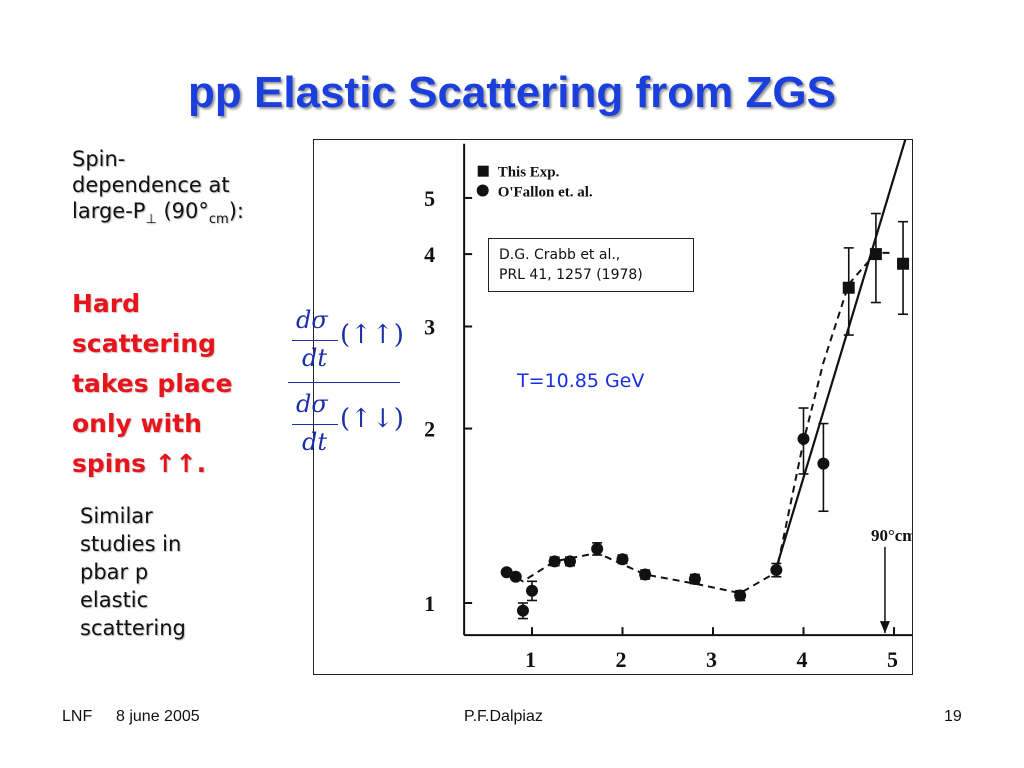 This screenshot has width=1024, height=768. I want to click on formula-den-top: dt, so click(315, 358).